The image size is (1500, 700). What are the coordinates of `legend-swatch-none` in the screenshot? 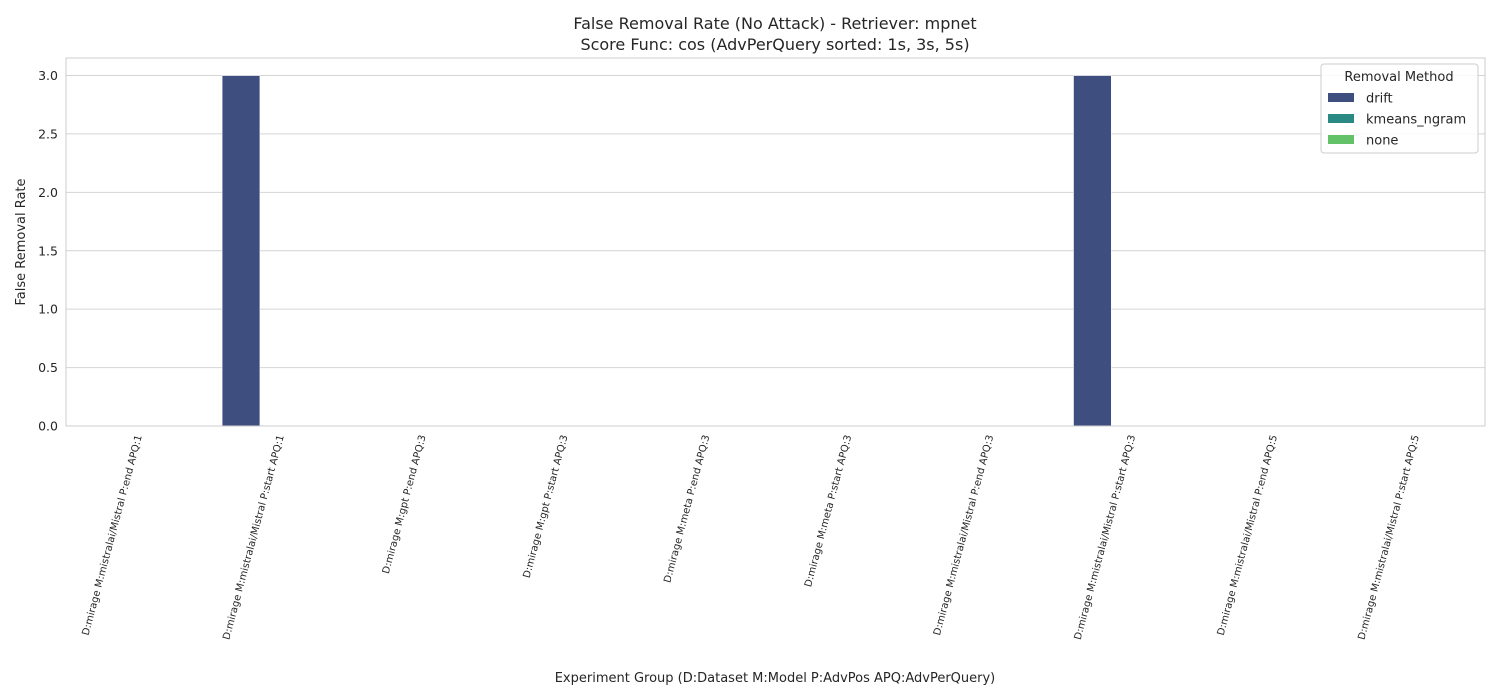 It's located at (1341, 139).